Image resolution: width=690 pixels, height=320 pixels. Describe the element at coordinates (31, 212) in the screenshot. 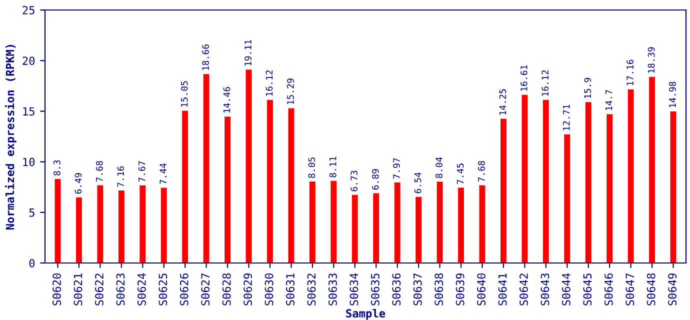

I see `y-tick-label: 5` at that location.